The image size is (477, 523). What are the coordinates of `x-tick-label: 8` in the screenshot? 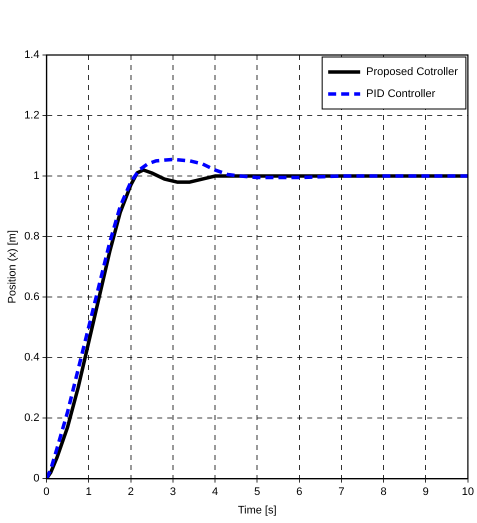 It's located at (383, 492).